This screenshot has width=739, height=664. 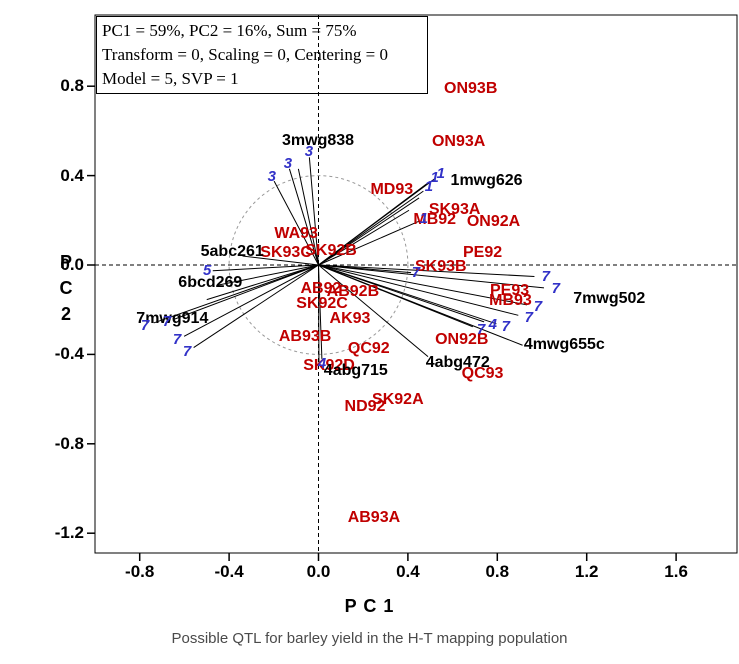 I want to click on y-tick-label: -0.8, so click(x=69, y=443).